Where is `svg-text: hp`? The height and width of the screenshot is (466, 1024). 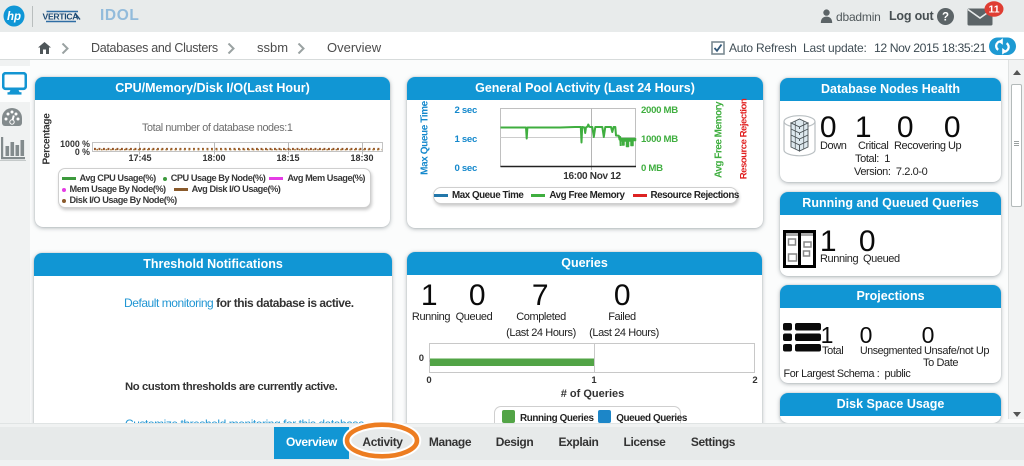
svg-text: hp is located at coordinates (14, 17).